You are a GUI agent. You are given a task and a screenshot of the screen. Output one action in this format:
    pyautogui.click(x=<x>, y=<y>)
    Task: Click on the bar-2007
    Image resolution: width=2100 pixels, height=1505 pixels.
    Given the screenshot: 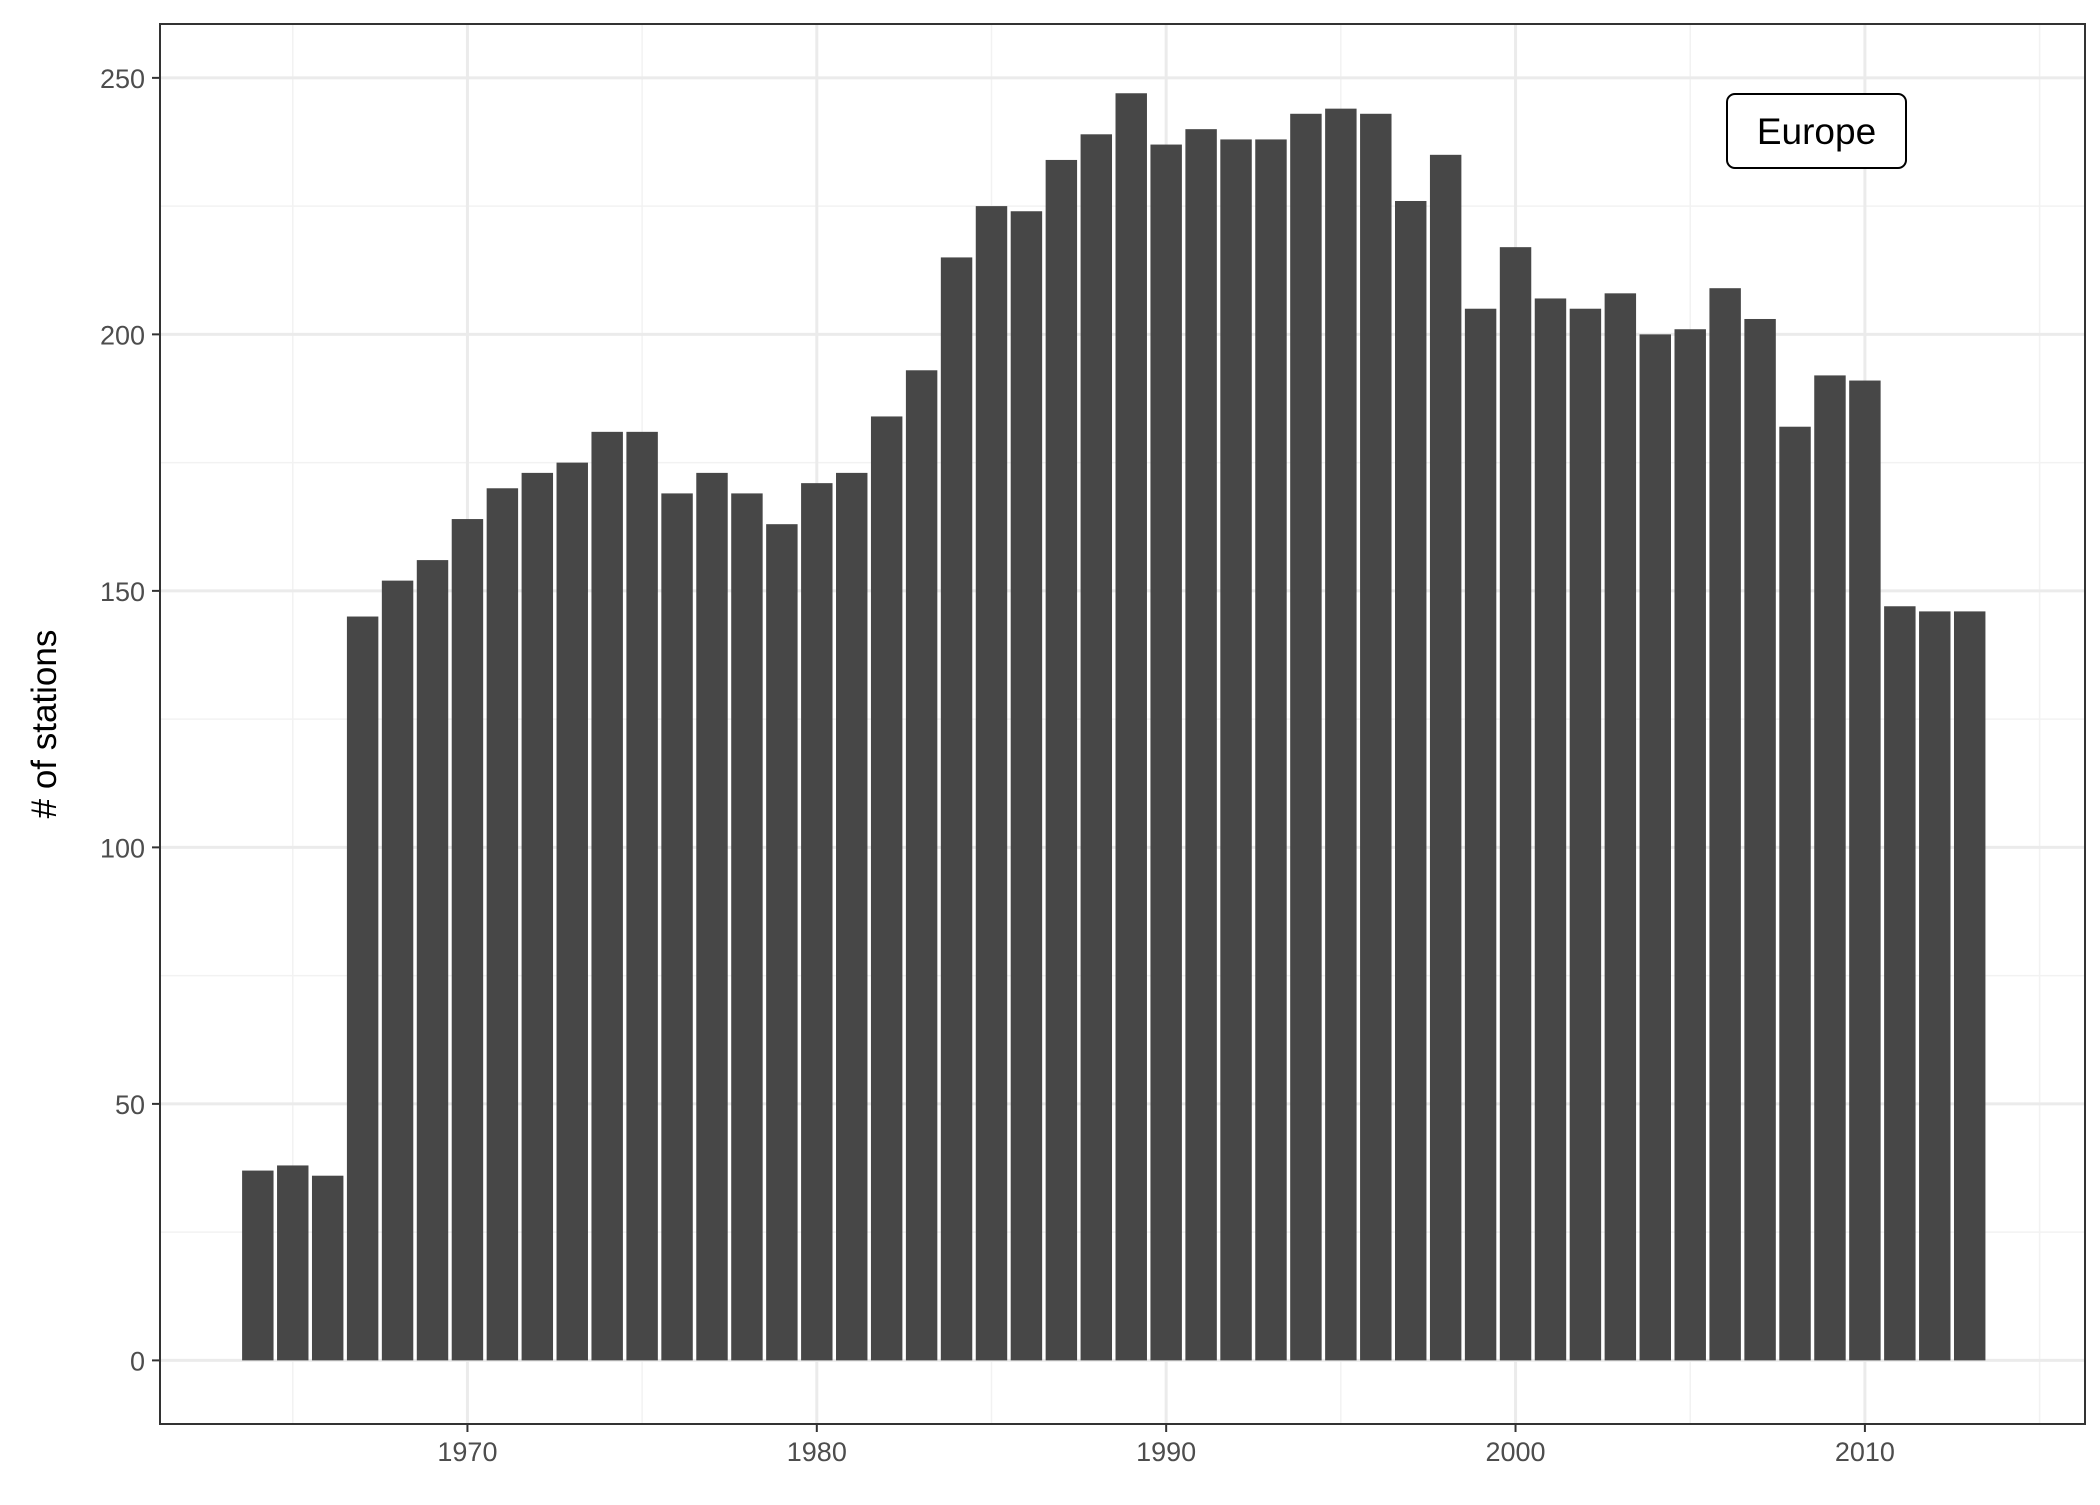 What is the action you would take?
    pyautogui.click(x=1760, y=839)
    